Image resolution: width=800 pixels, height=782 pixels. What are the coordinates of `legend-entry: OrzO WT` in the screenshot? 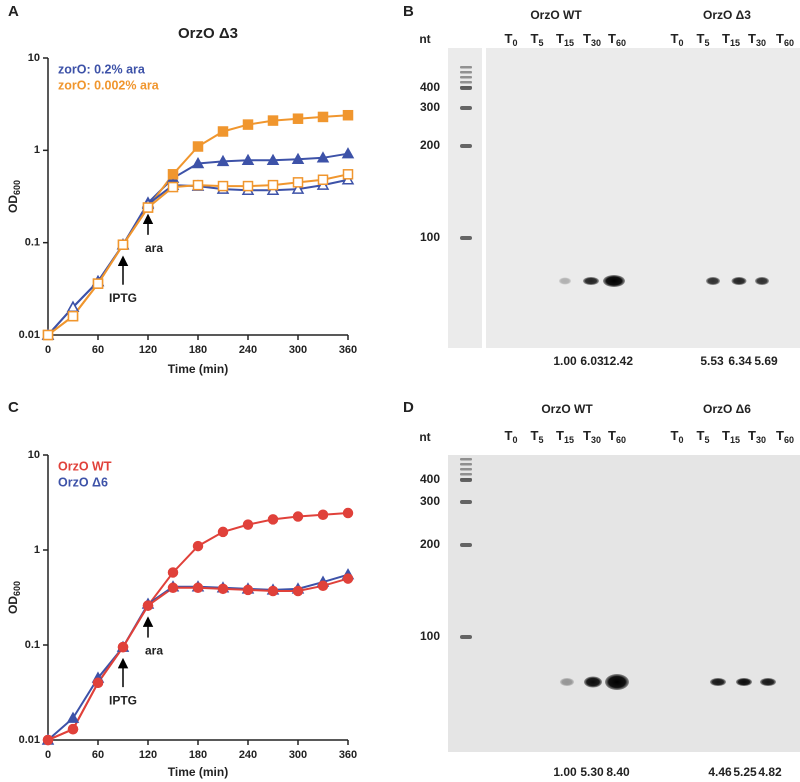 It's located at (85, 466).